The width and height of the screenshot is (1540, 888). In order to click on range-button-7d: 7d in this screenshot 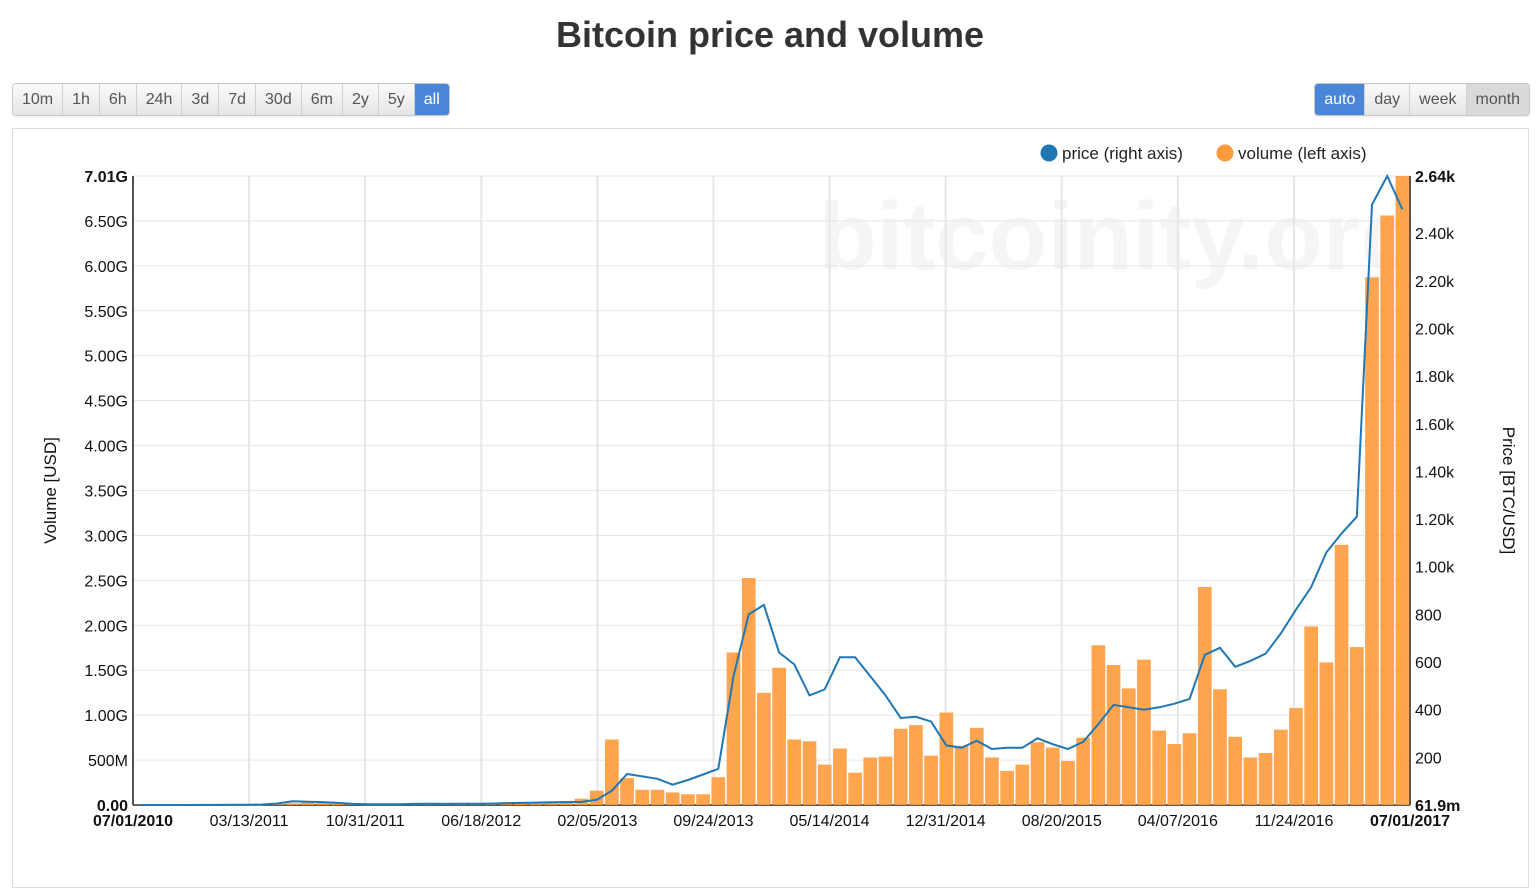, I will do `click(237, 99)`.